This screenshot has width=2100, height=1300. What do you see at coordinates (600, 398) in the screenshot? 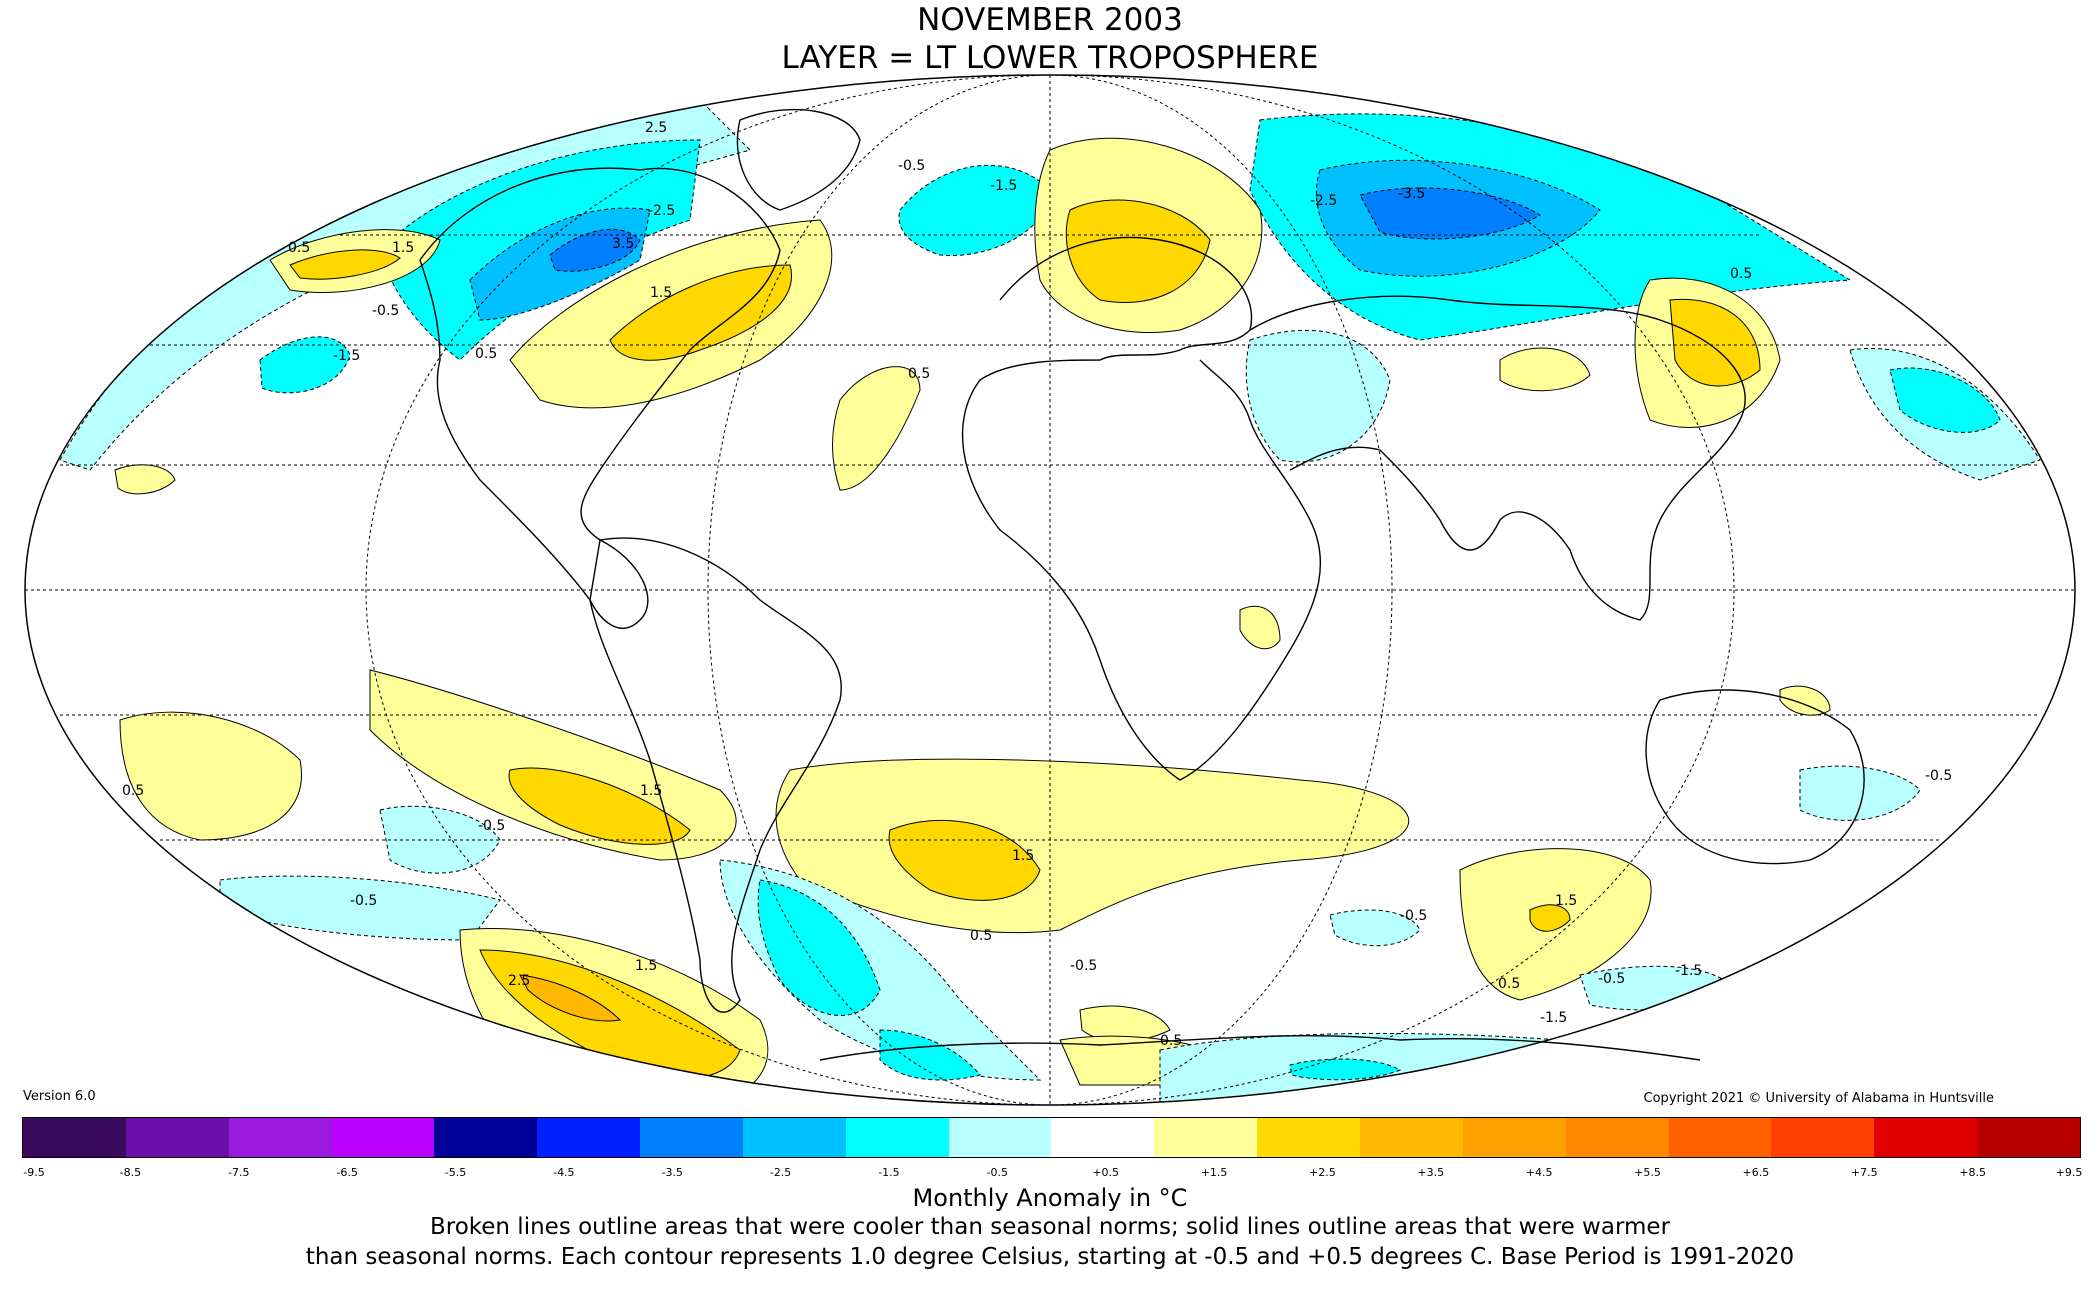
I see `north-america-outline` at bounding box center [600, 398].